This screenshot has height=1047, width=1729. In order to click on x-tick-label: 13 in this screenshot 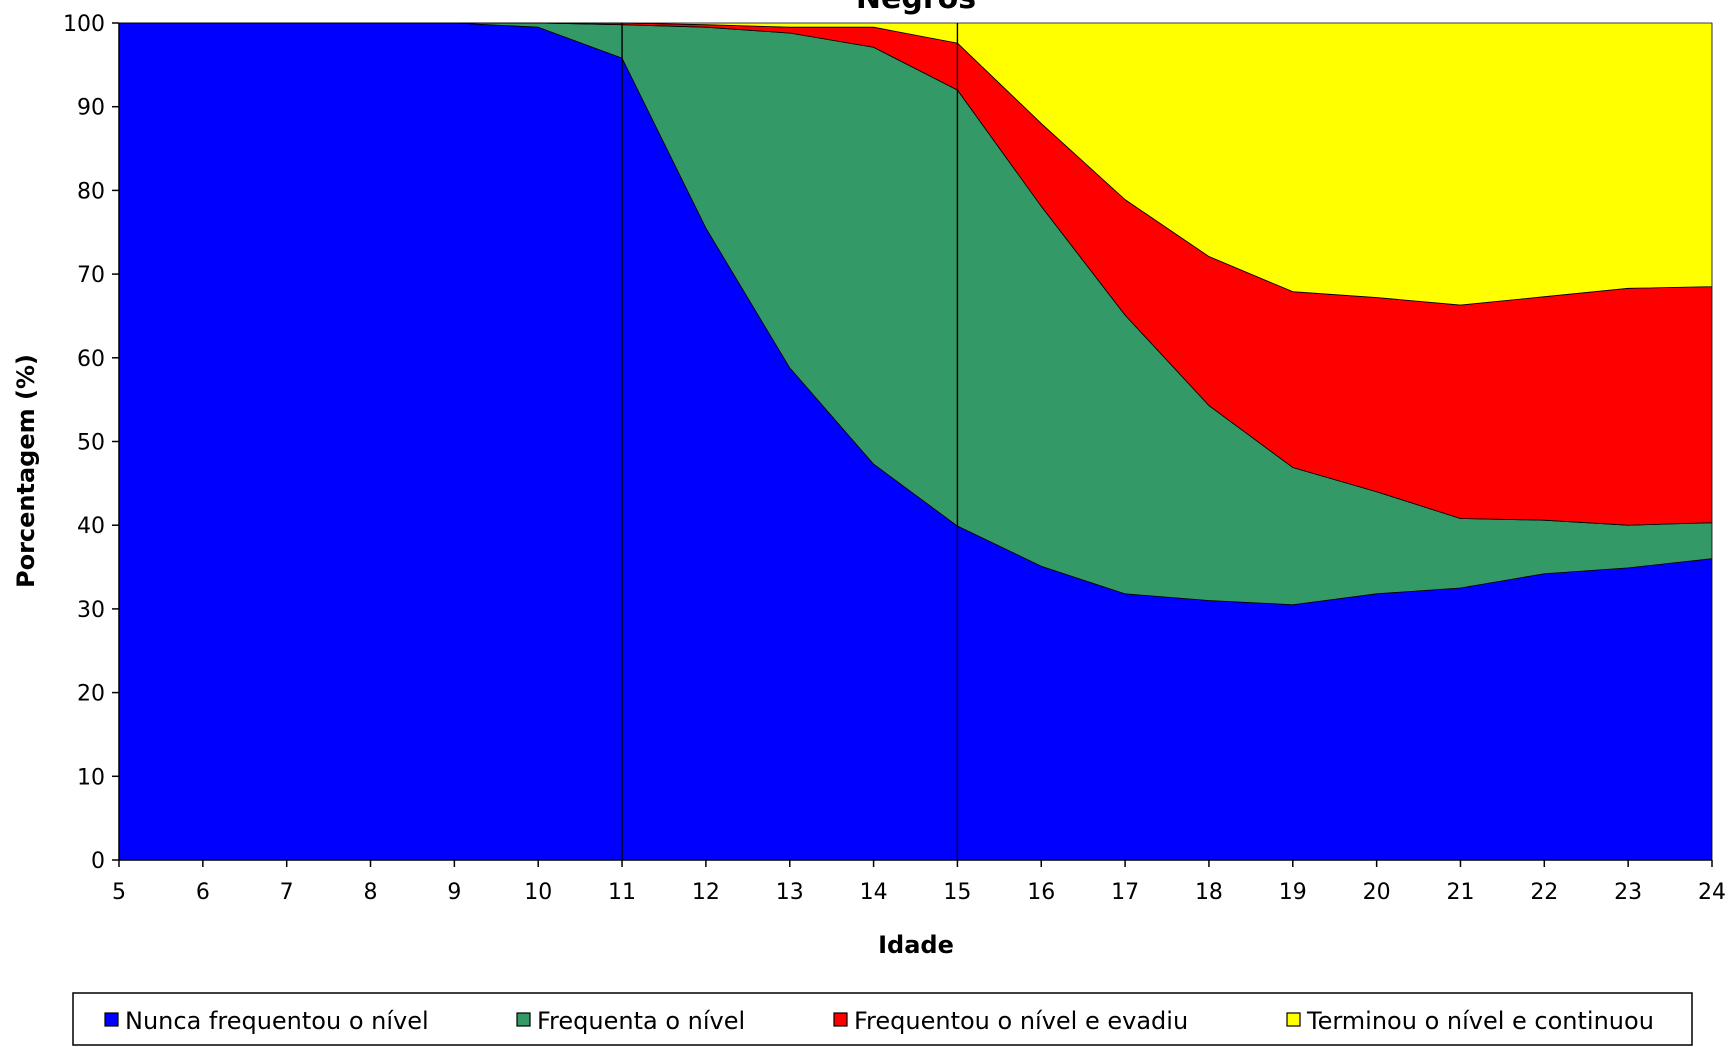, I will do `click(790, 892)`.